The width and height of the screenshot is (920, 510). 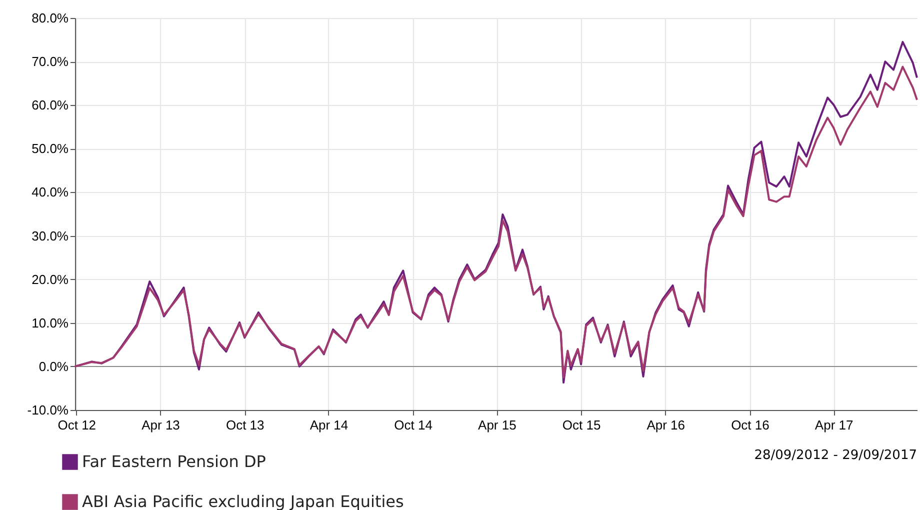 What do you see at coordinates (666, 425) in the screenshot?
I see `x-tick-label: Apr 16` at bounding box center [666, 425].